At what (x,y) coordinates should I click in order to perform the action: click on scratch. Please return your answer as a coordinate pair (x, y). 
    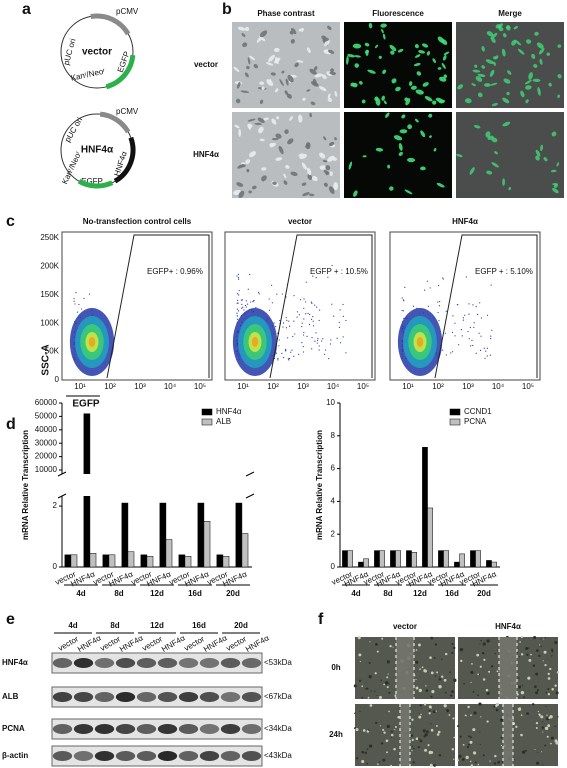
    Looking at the image, I should click on (405, 668).